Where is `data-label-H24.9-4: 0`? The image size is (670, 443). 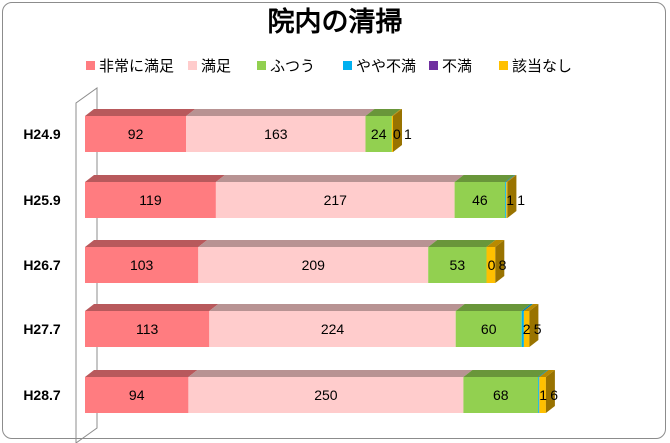 data-label-H24.9-4: 0 is located at coordinates (397, 134).